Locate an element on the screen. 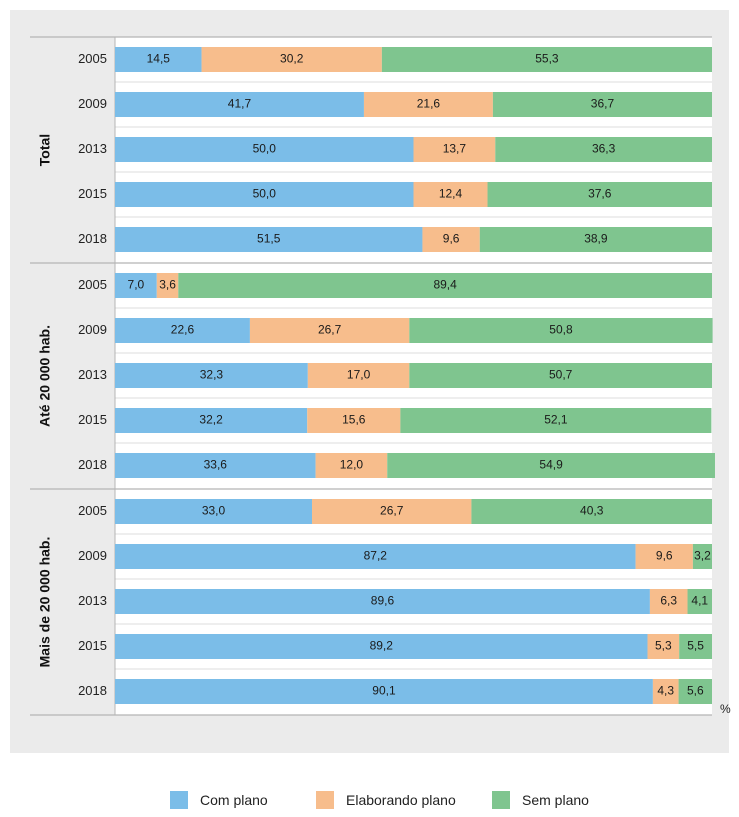 The image size is (739, 817). data-label: 89,6 is located at coordinates (383, 601).